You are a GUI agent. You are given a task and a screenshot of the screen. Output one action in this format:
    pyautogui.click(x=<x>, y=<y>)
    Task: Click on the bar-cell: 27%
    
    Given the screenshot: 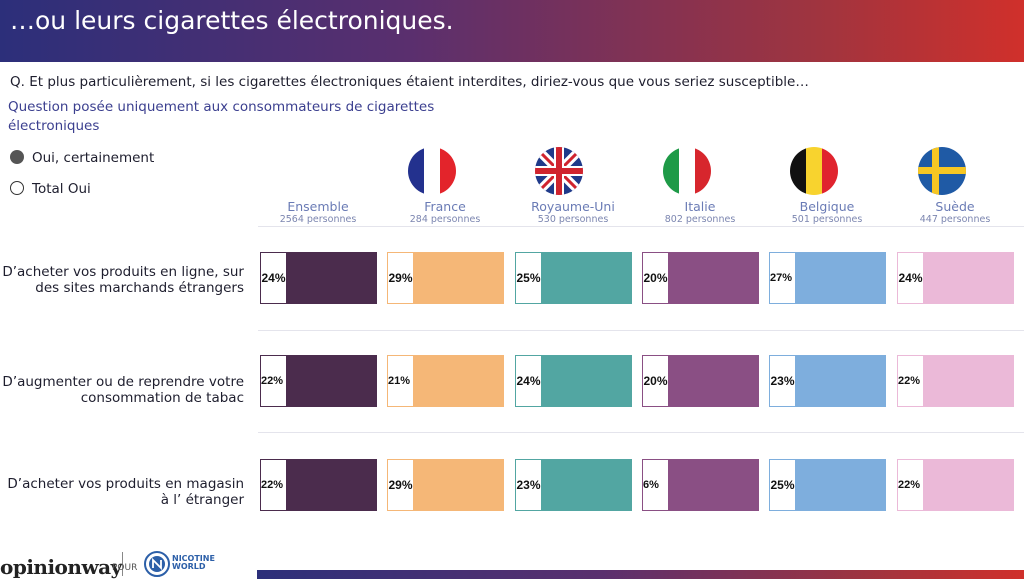 What is the action you would take?
    pyautogui.click(x=827, y=278)
    